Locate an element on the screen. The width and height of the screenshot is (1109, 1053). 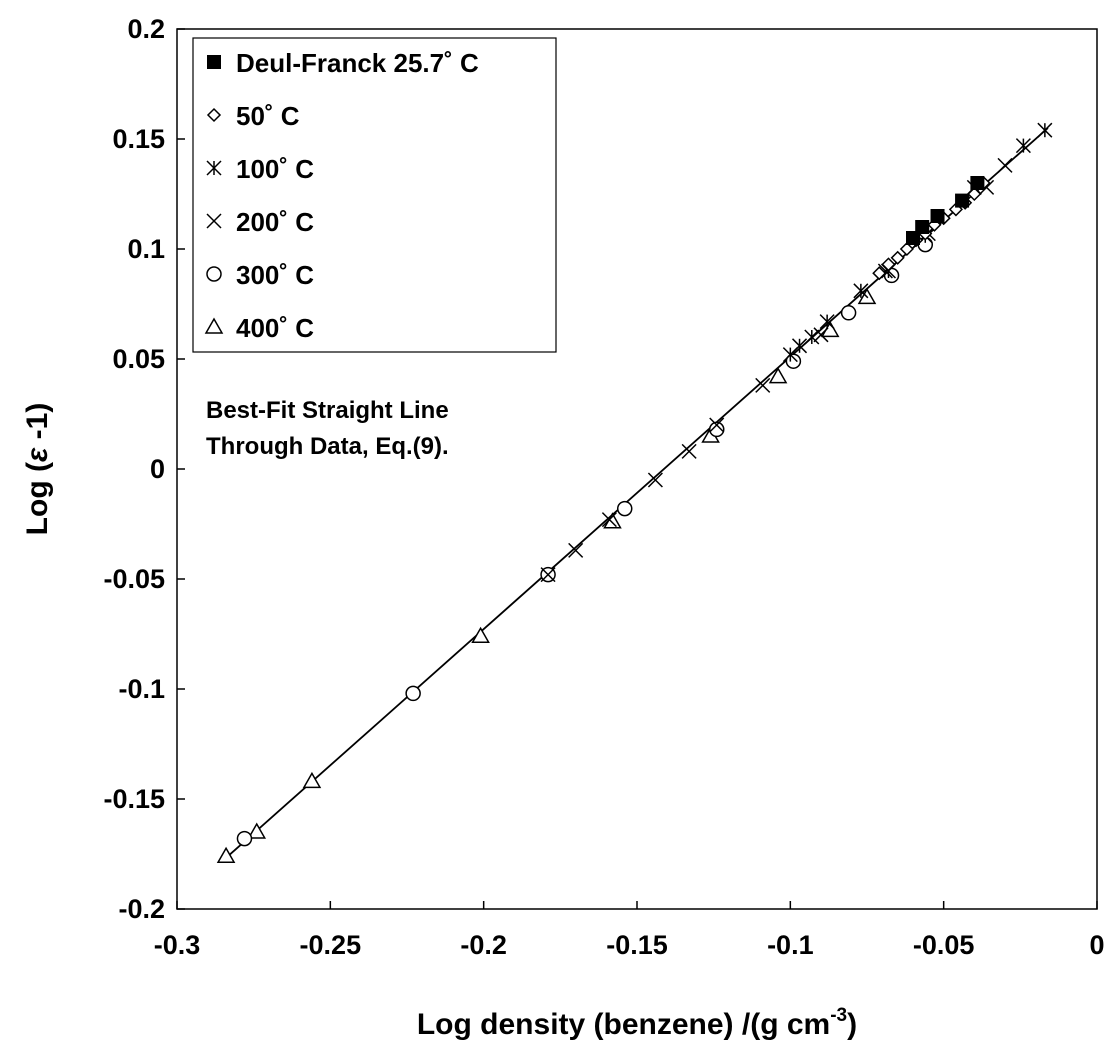
legend-box is located at coordinates (374, 195).